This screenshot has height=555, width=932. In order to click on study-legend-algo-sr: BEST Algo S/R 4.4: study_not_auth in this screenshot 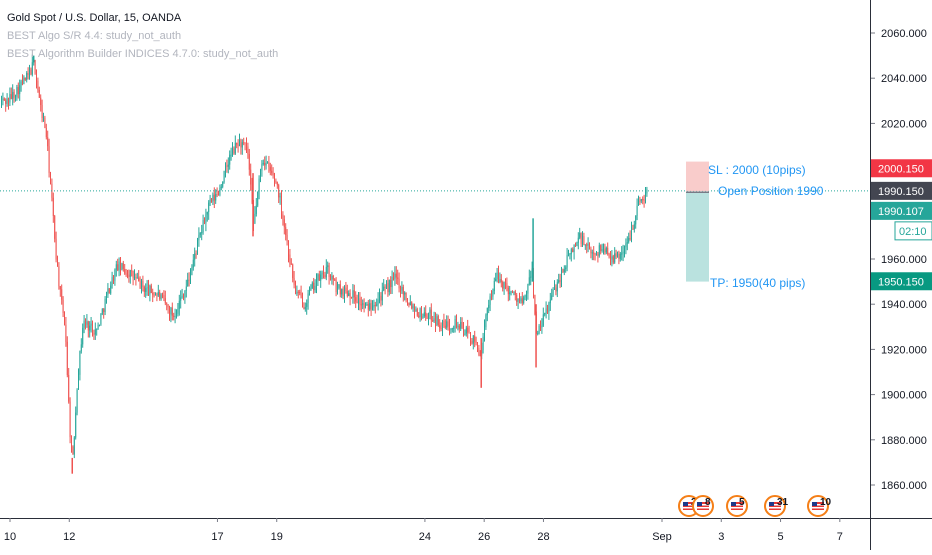, I will do `click(142, 36)`.